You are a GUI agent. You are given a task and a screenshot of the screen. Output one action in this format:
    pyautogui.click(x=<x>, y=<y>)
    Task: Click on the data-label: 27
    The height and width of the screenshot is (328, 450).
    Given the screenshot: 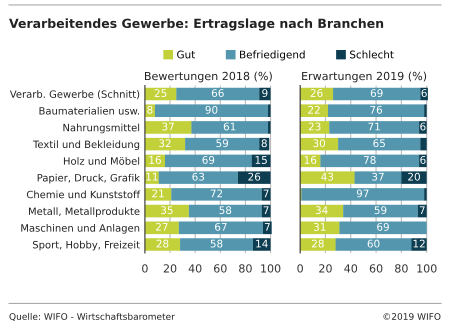 What is the action you would take?
    pyautogui.click(x=162, y=226)
    